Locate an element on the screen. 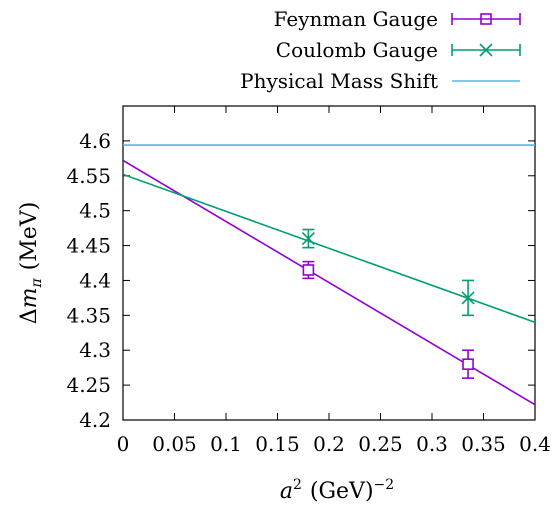  x-tick-label: 0.35 is located at coordinates (483, 444).